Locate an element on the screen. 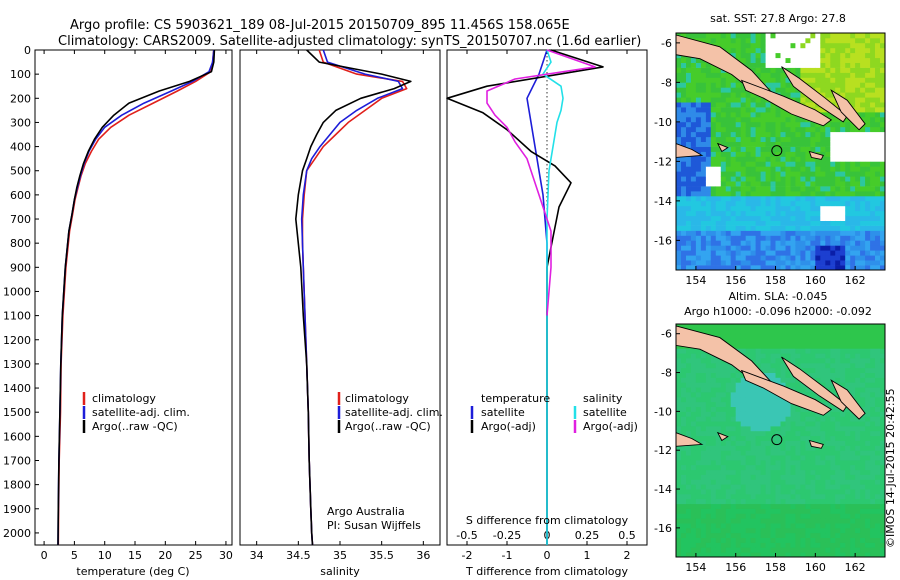 This screenshot has height=580, width=900. x-tick-label: 36 is located at coordinates (423, 555).